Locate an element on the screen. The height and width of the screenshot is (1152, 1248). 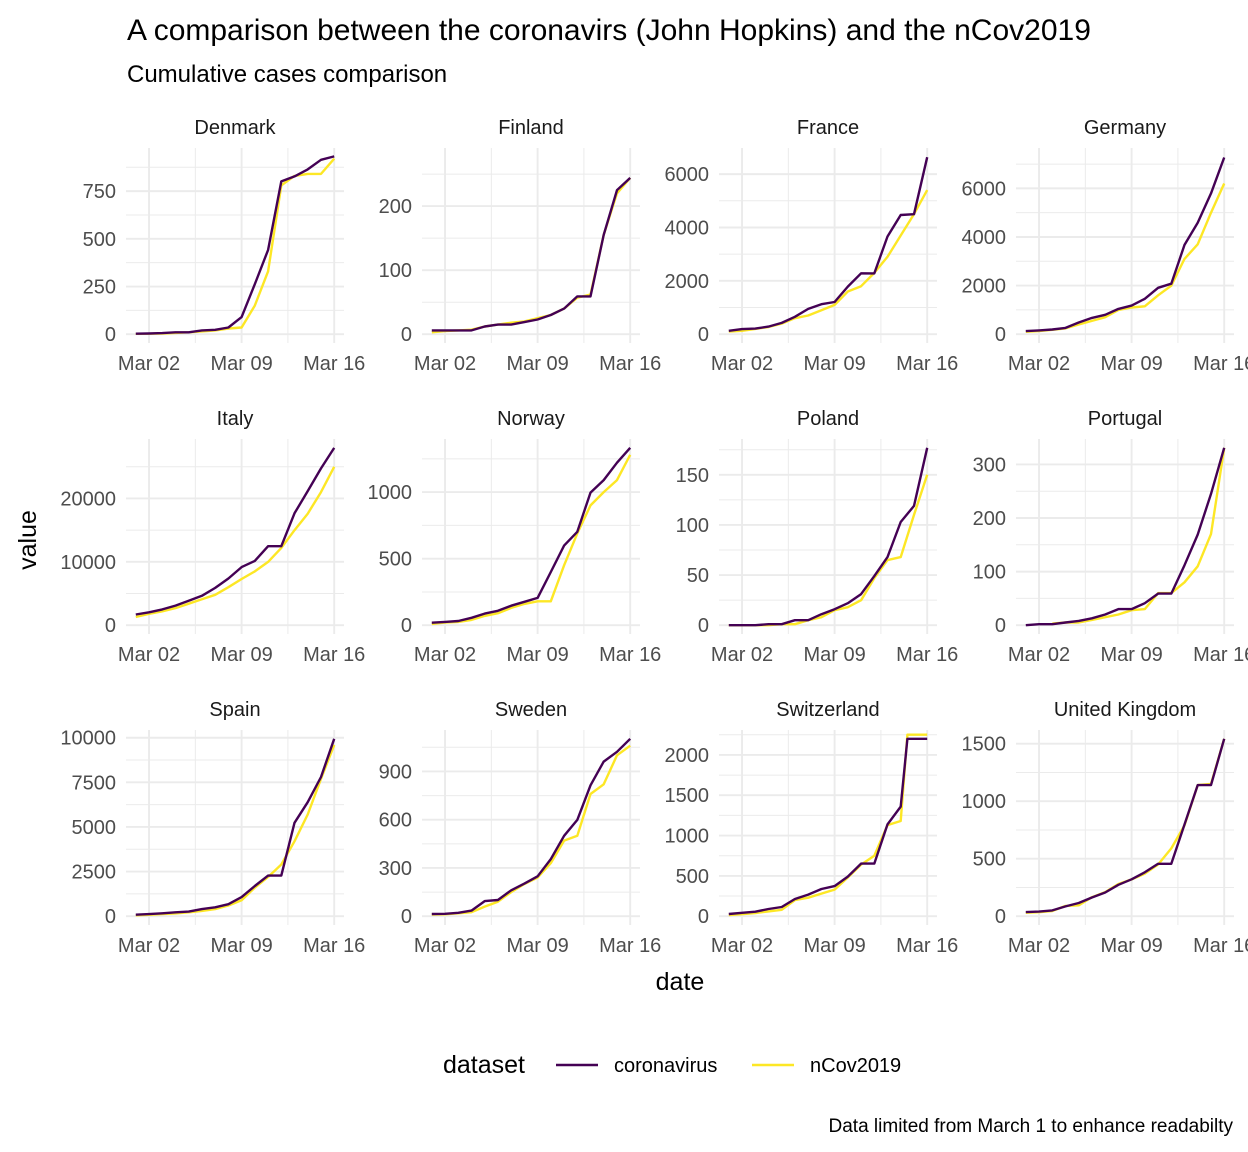
legend-label-ncov2019: nCov2019 is located at coordinates (855, 1066).